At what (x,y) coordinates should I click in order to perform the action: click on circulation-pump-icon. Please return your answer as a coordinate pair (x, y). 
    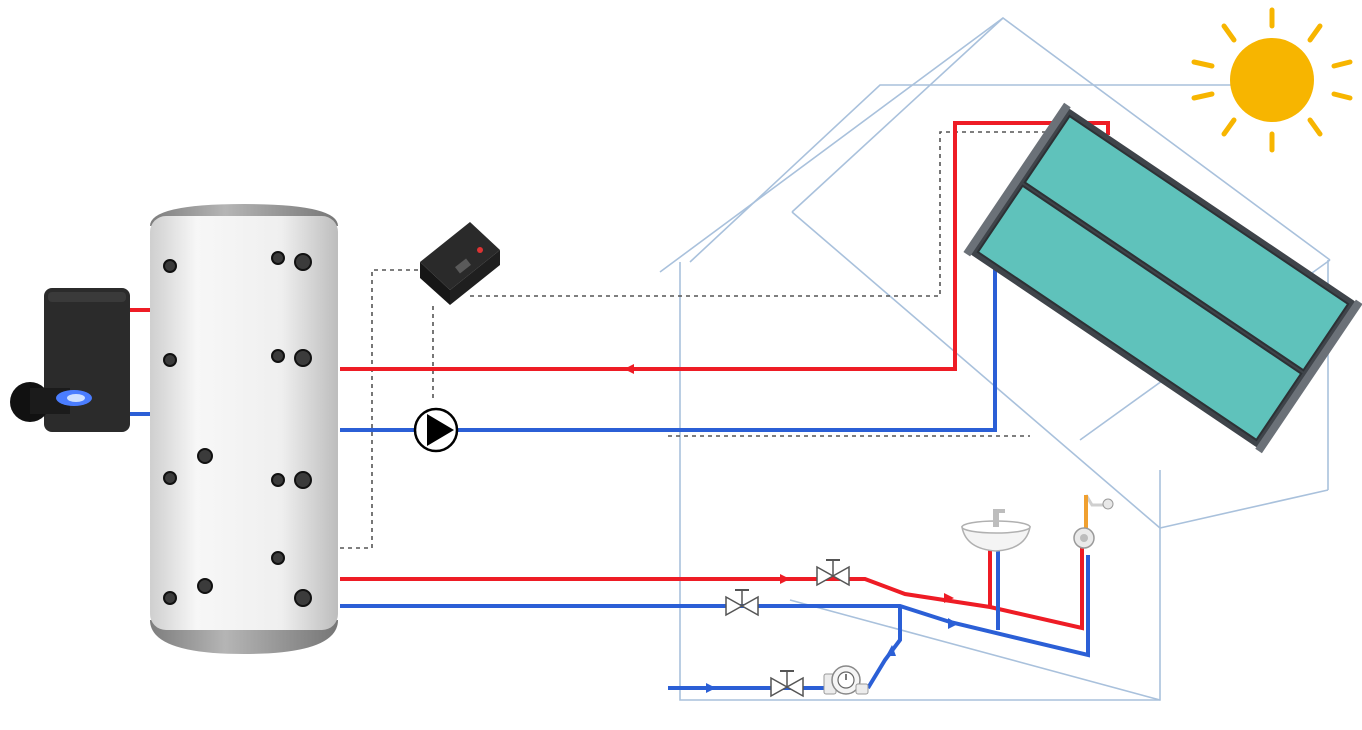
    Looking at the image, I should click on (436, 430).